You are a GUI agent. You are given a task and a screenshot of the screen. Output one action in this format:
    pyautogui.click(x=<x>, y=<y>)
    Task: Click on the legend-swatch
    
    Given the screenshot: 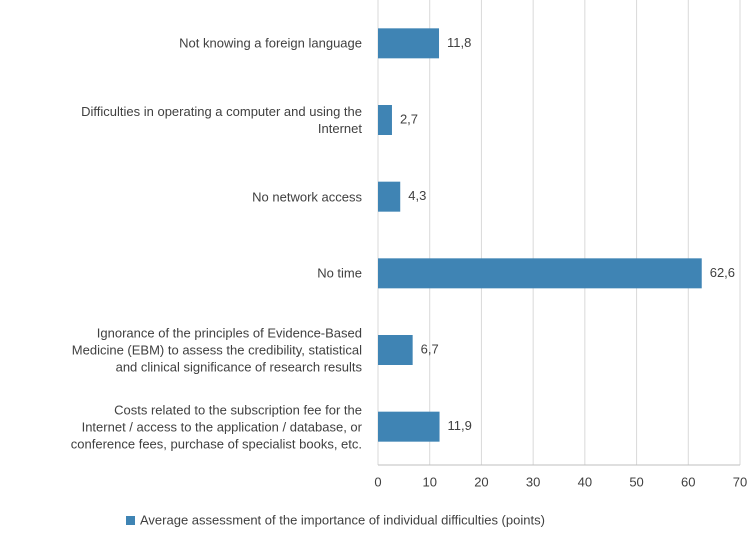 What is the action you would take?
    pyautogui.click(x=130, y=520)
    